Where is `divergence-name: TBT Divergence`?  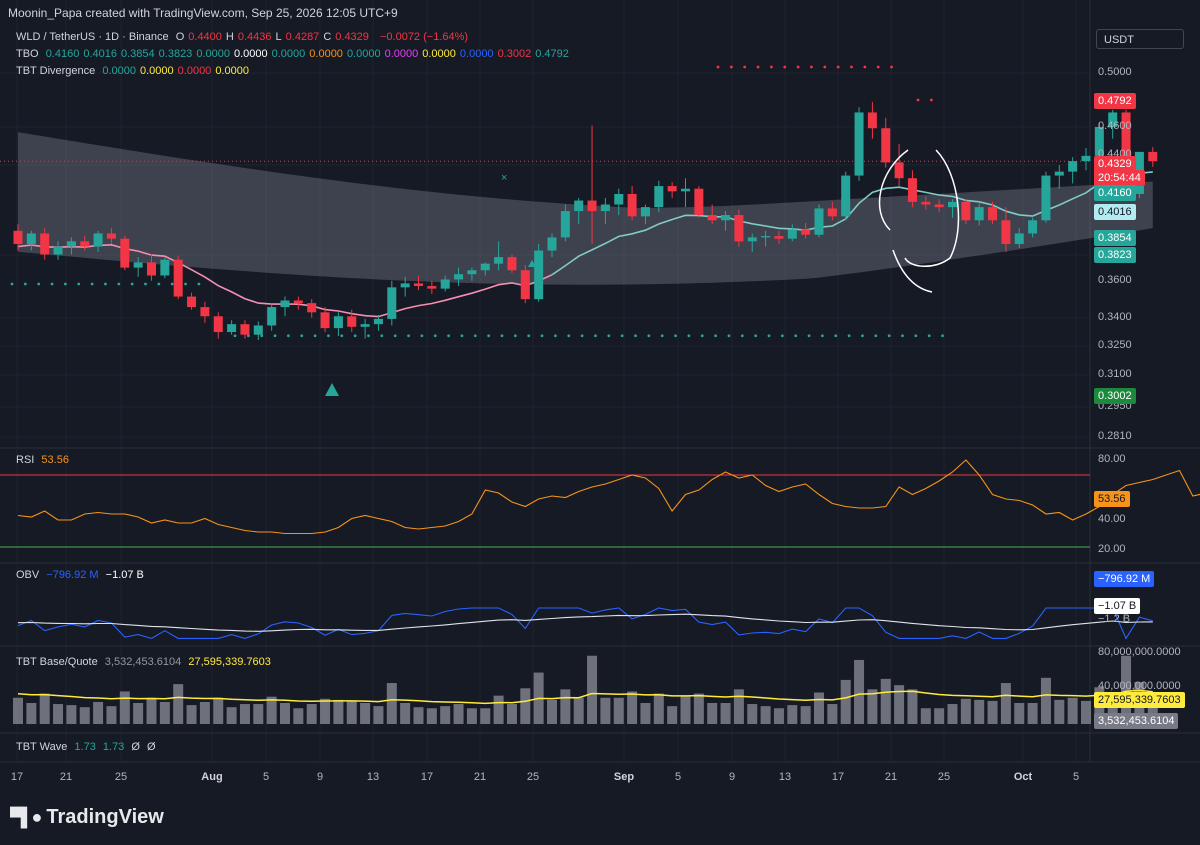
divergence-name: TBT Divergence is located at coordinates (56, 71).